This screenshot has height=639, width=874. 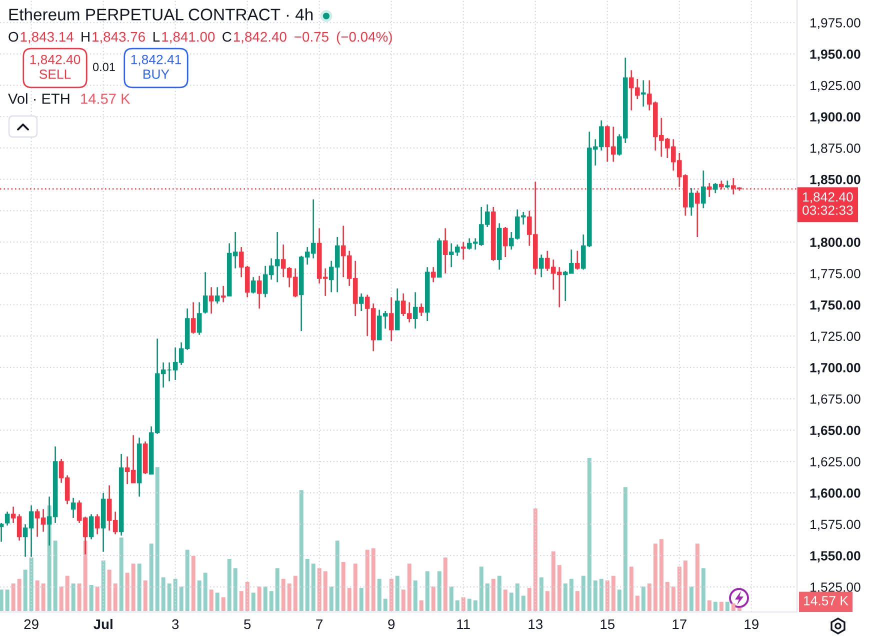 I want to click on y-tick-label: 1,950.00, so click(x=835, y=55).